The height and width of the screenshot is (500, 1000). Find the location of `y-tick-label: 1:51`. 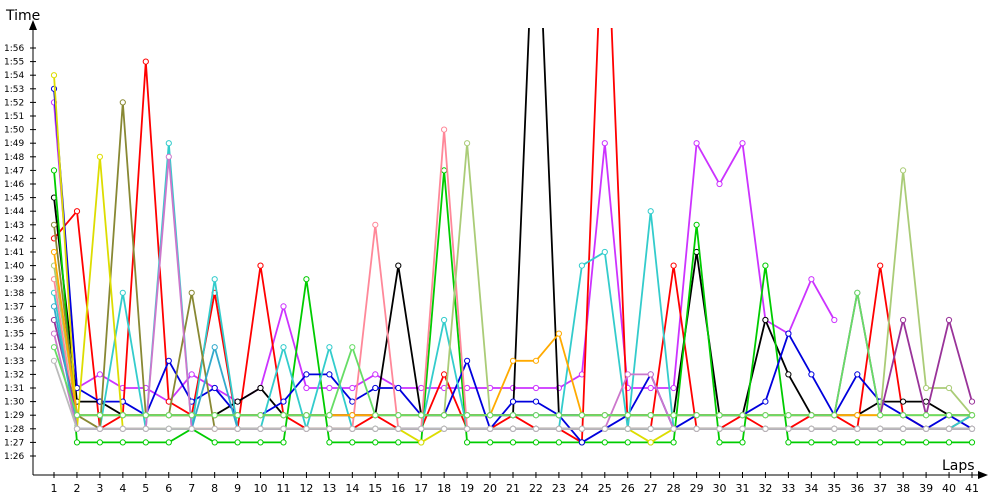

y-tick-label: 1:51 is located at coordinates (14, 117).